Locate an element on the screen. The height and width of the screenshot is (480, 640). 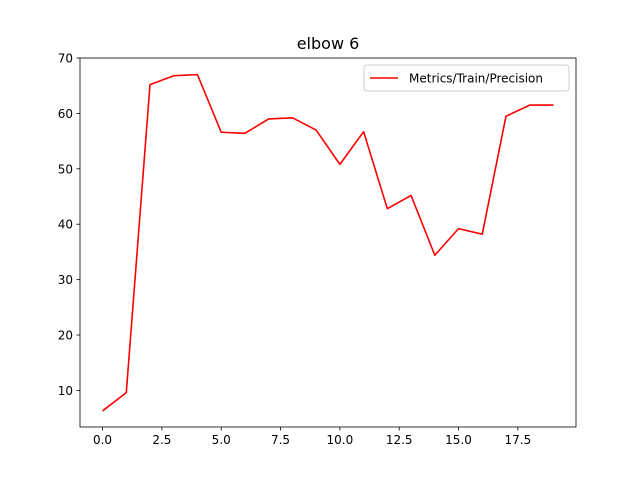
legend: Metrics/Train/Precision is located at coordinates (466, 78).